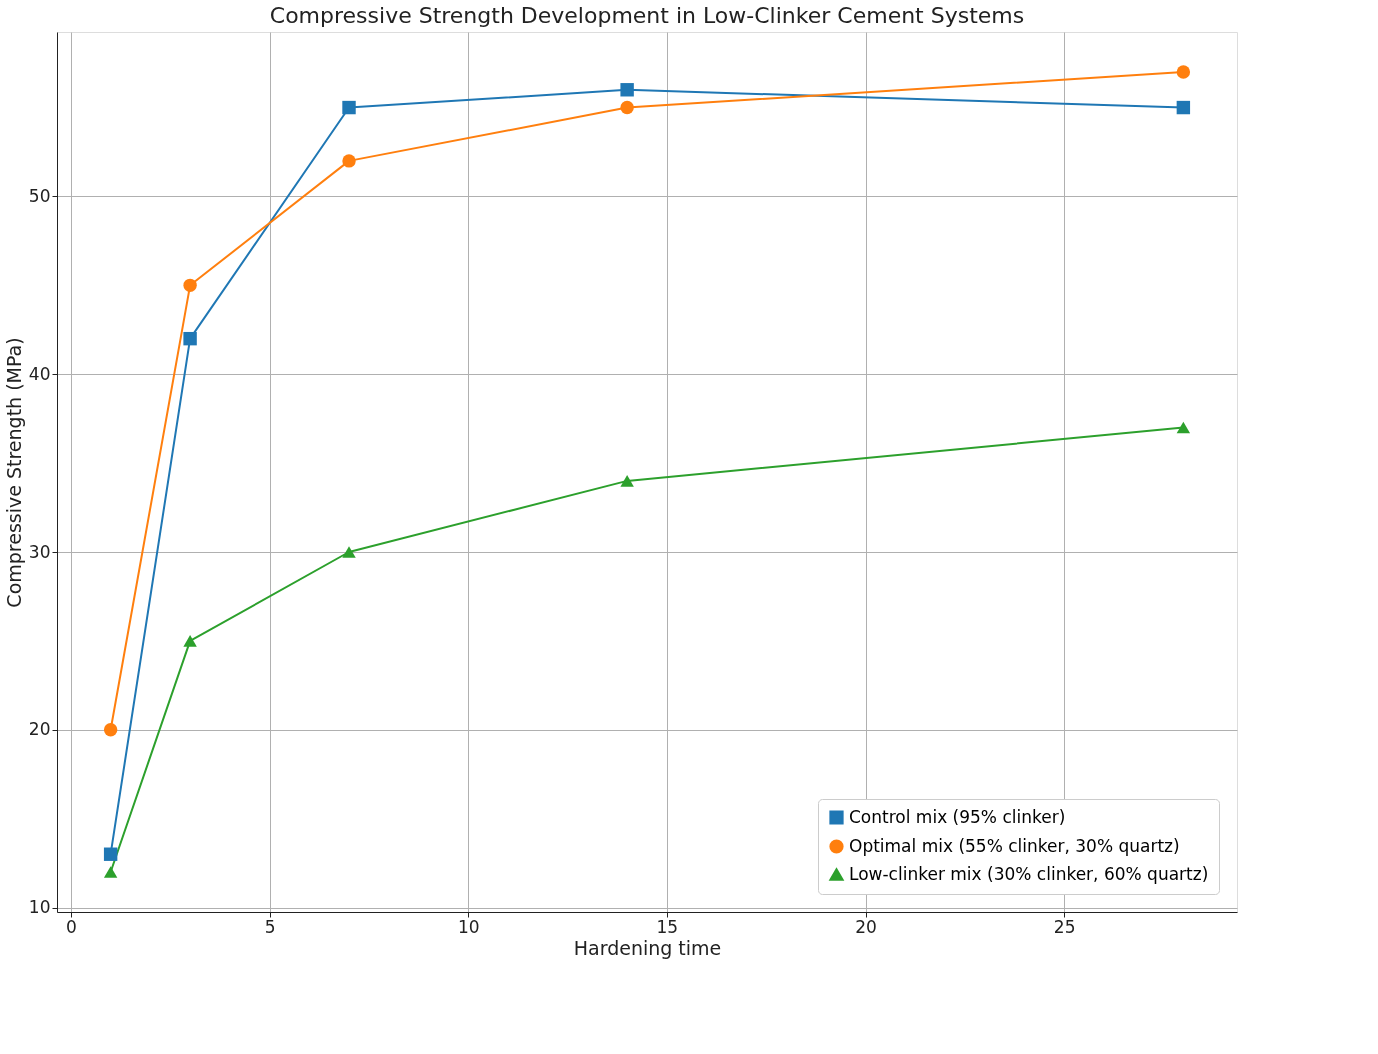  What do you see at coordinates (39, 729) in the screenshot?
I see `y-tick-label: 20` at bounding box center [39, 729].